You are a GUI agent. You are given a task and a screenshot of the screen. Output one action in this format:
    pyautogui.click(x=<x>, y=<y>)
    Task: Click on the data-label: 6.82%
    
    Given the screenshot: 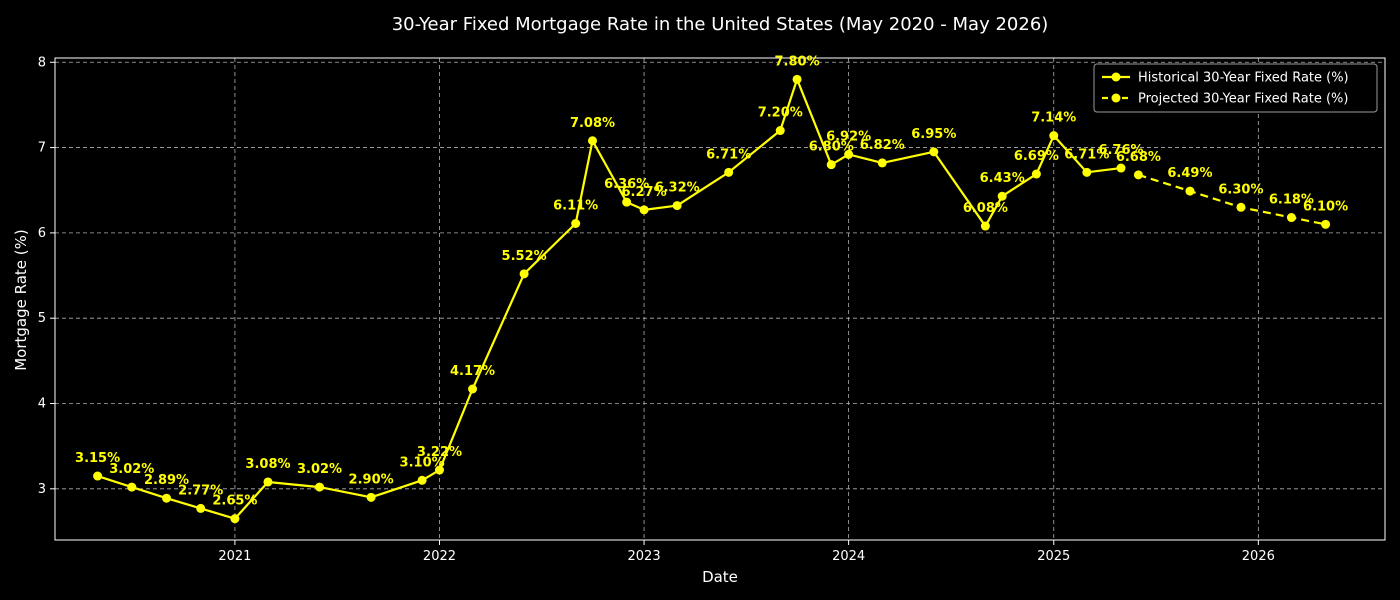 What is the action you would take?
    pyautogui.click(x=882, y=145)
    